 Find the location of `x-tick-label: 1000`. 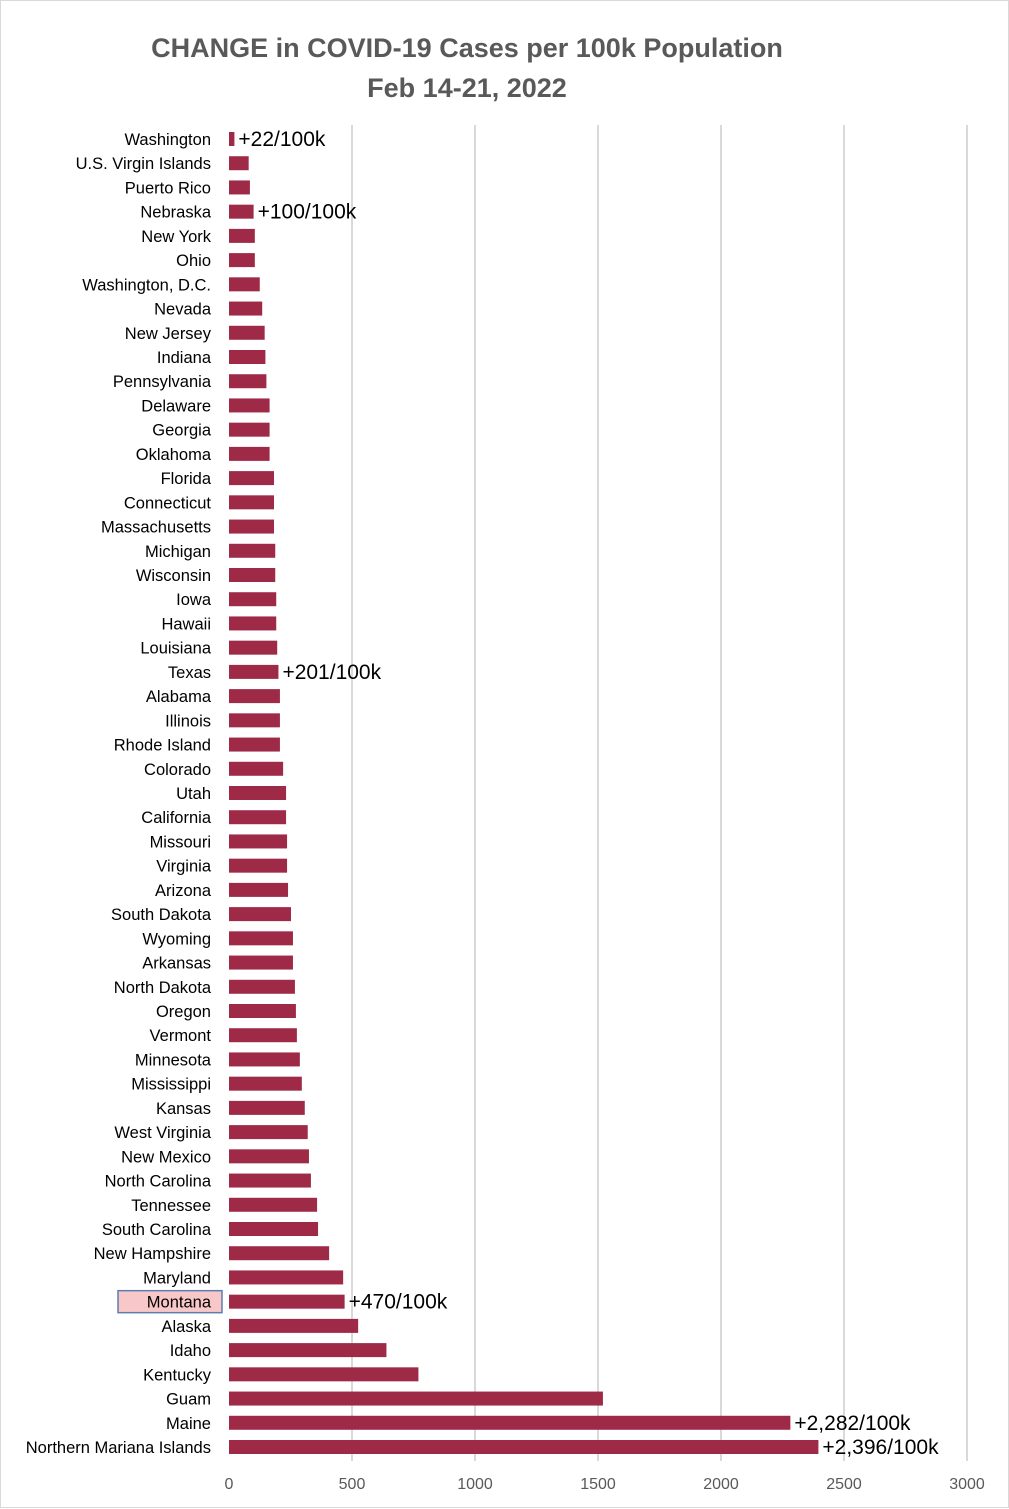

x-tick-label: 1000 is located at coordinates (475, 1484).